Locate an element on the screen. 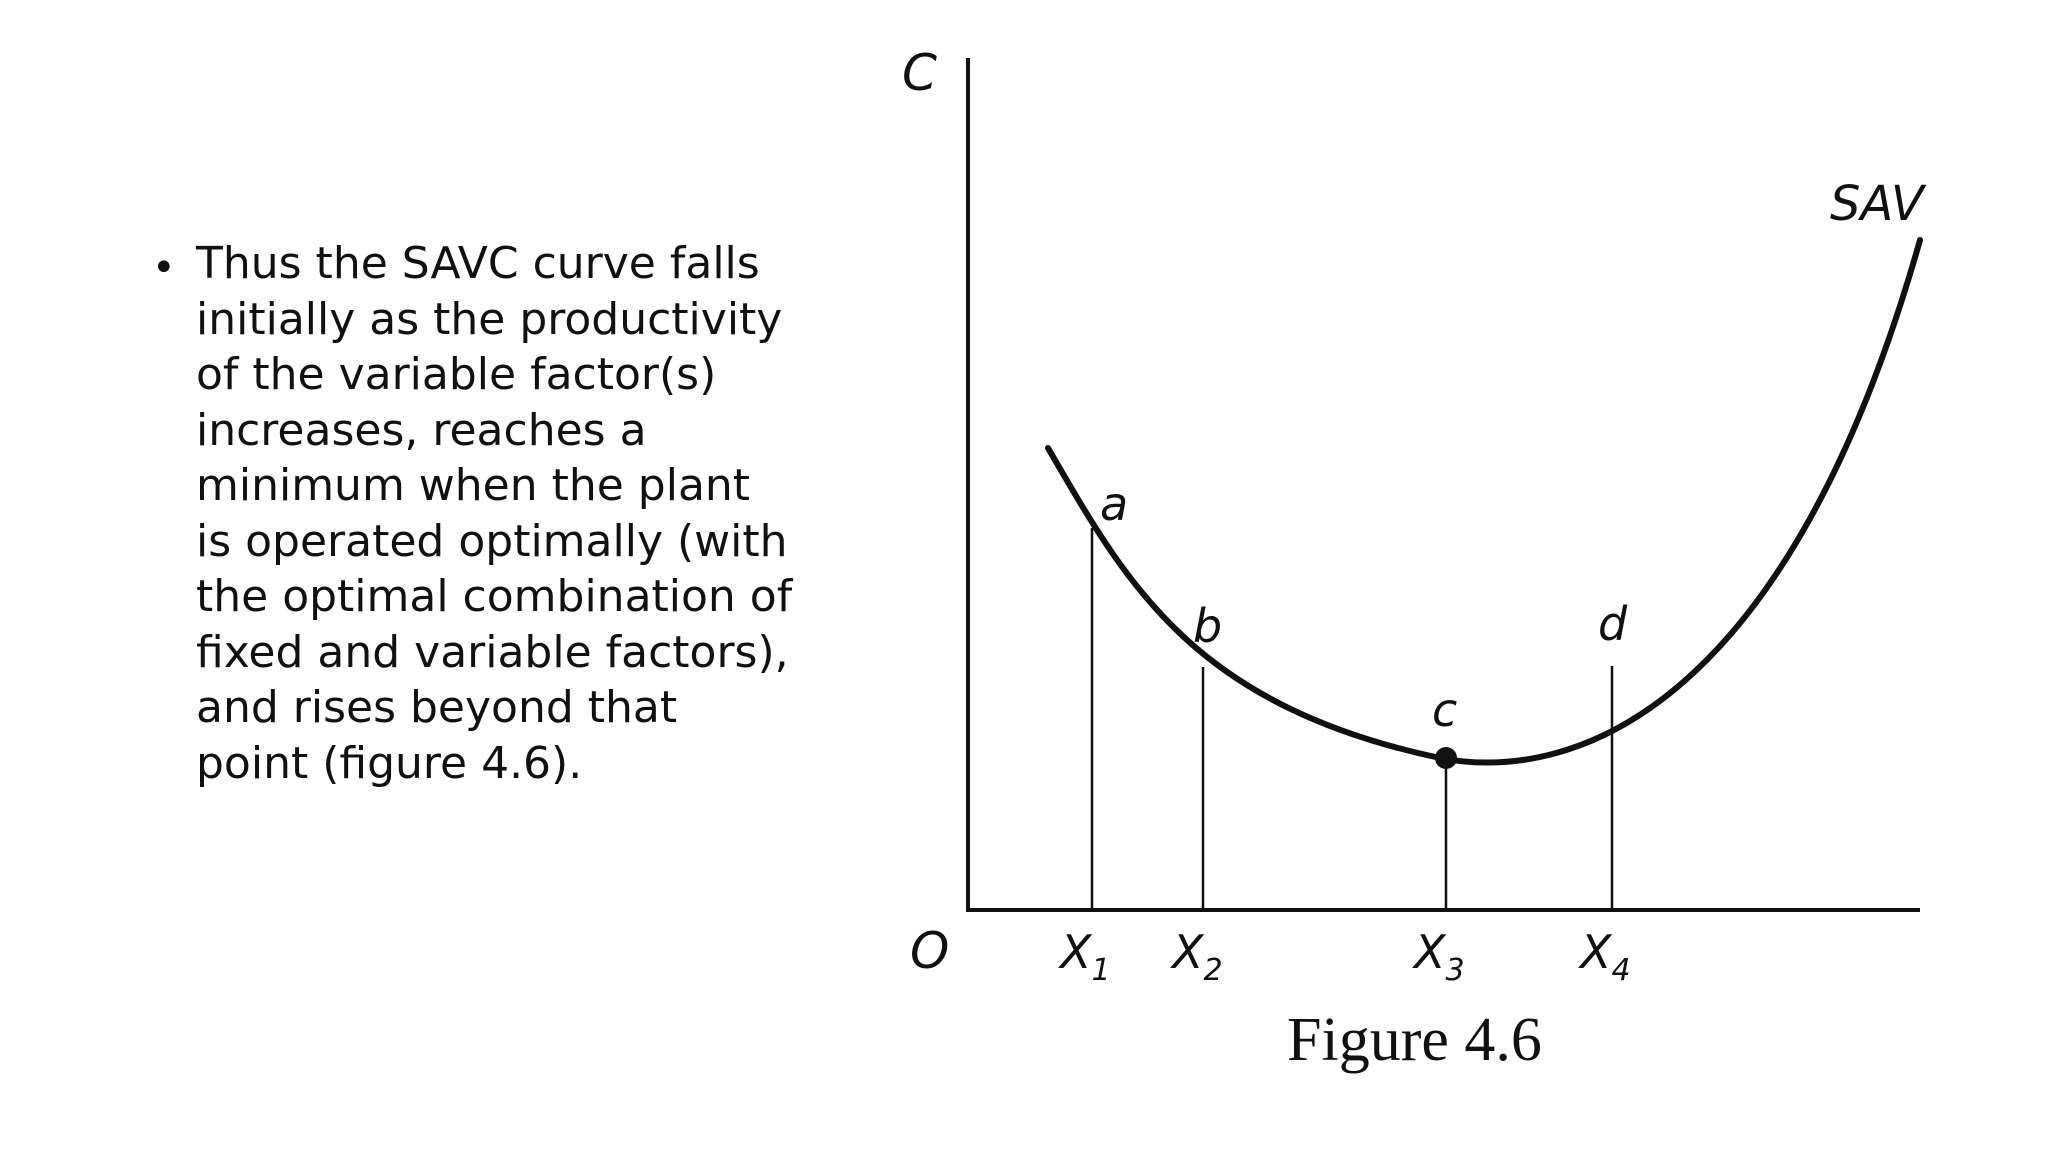 The height and width of the screenshot is (1152, 2048). x-tick-label-1: X1 is located at coordinates (1084, 956).